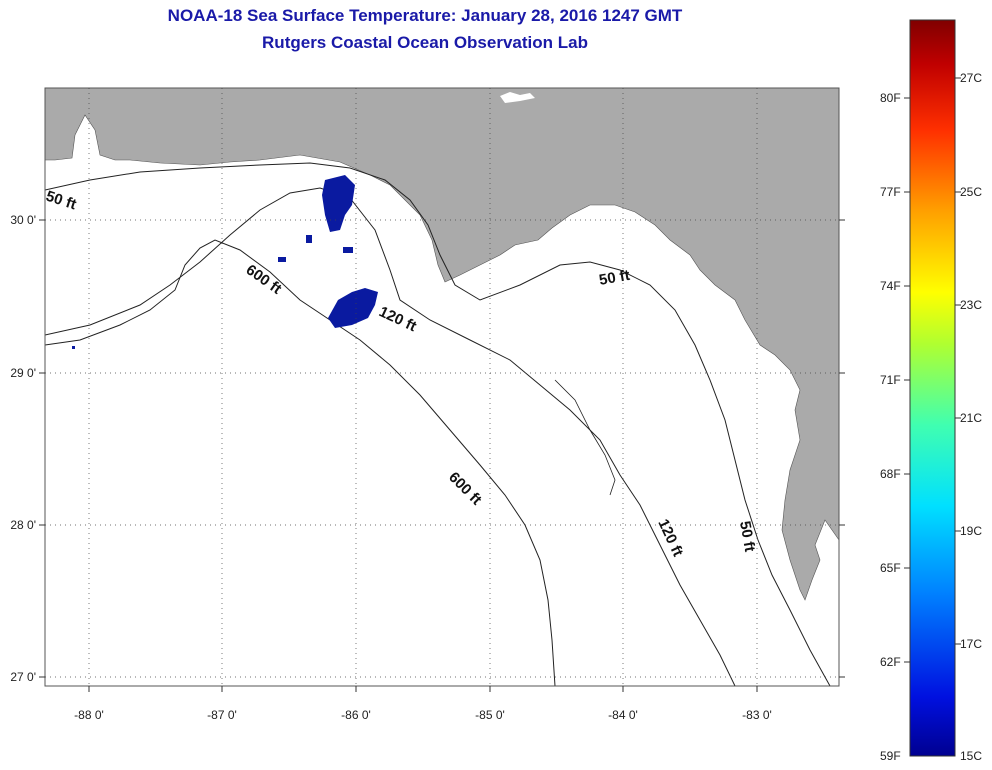 This screenshot has width=992, height=770. I want to click on colorbar-f-label: 71F, so click(890, 380).